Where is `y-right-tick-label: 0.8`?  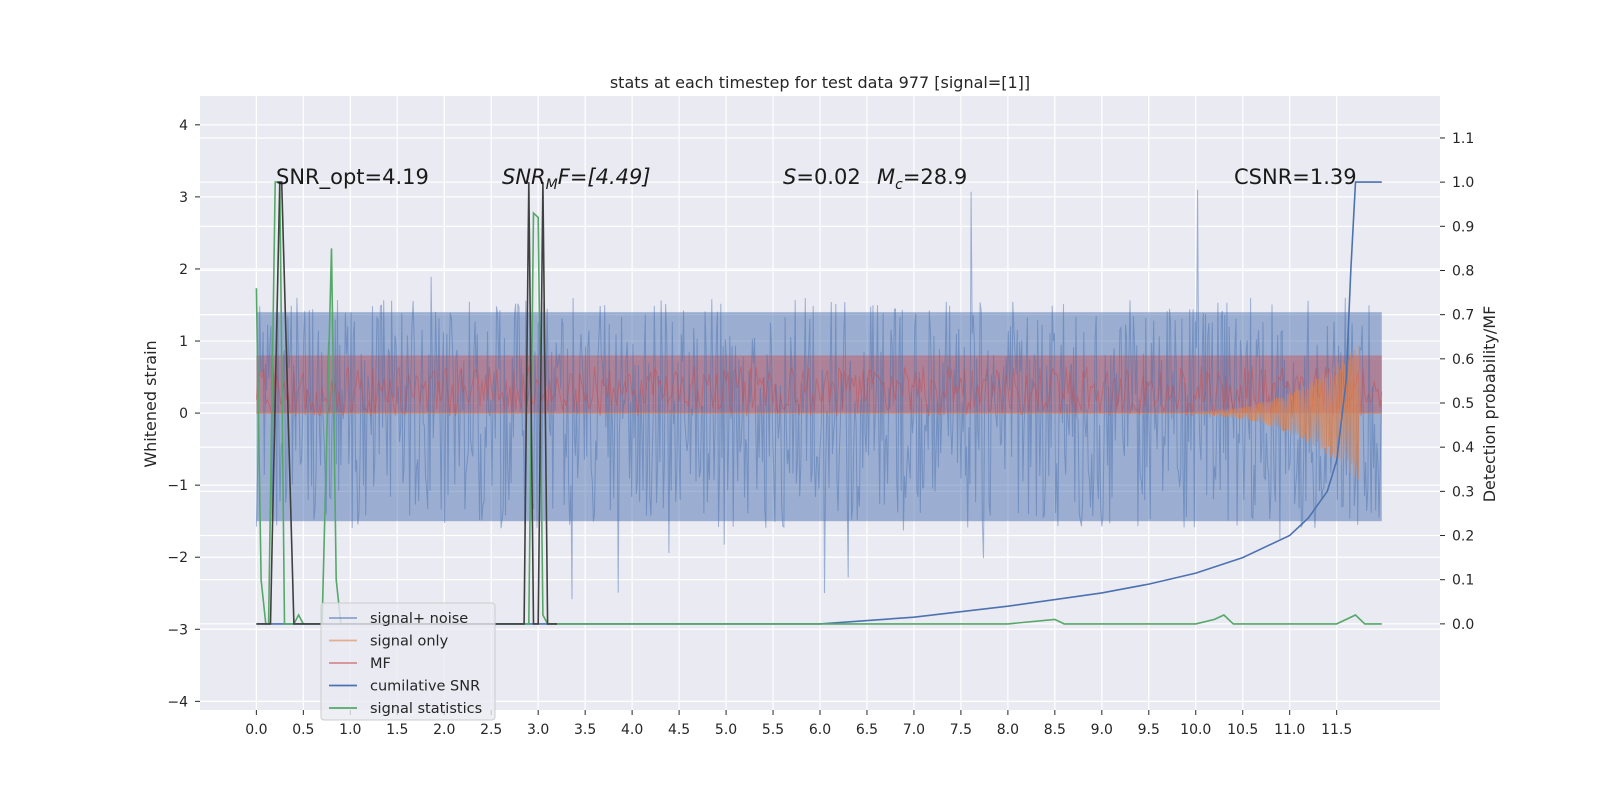
y-right-tick-label: 0.8 is located at coordinates (1463, 271).